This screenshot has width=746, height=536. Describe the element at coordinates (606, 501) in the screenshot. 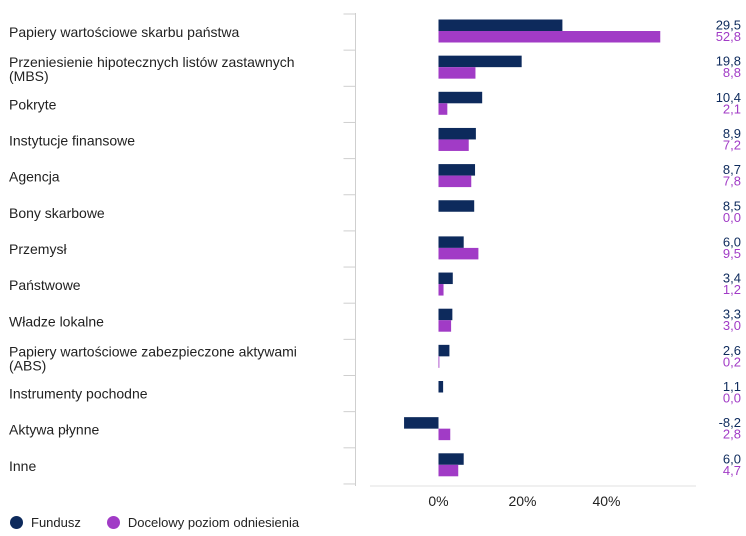

I see `x-tick-label: 40%` at that location.